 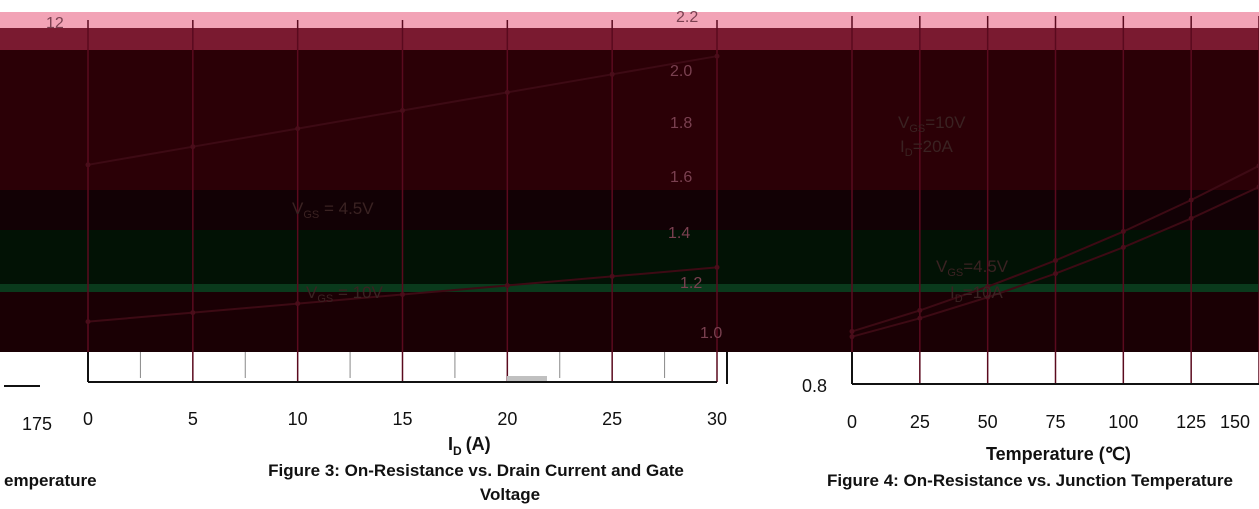 What do you see at coordinates (711, 333) in the screenshot?
I see `fig4-ytick-1.0: 1.0` at bounding box center [711, 333].